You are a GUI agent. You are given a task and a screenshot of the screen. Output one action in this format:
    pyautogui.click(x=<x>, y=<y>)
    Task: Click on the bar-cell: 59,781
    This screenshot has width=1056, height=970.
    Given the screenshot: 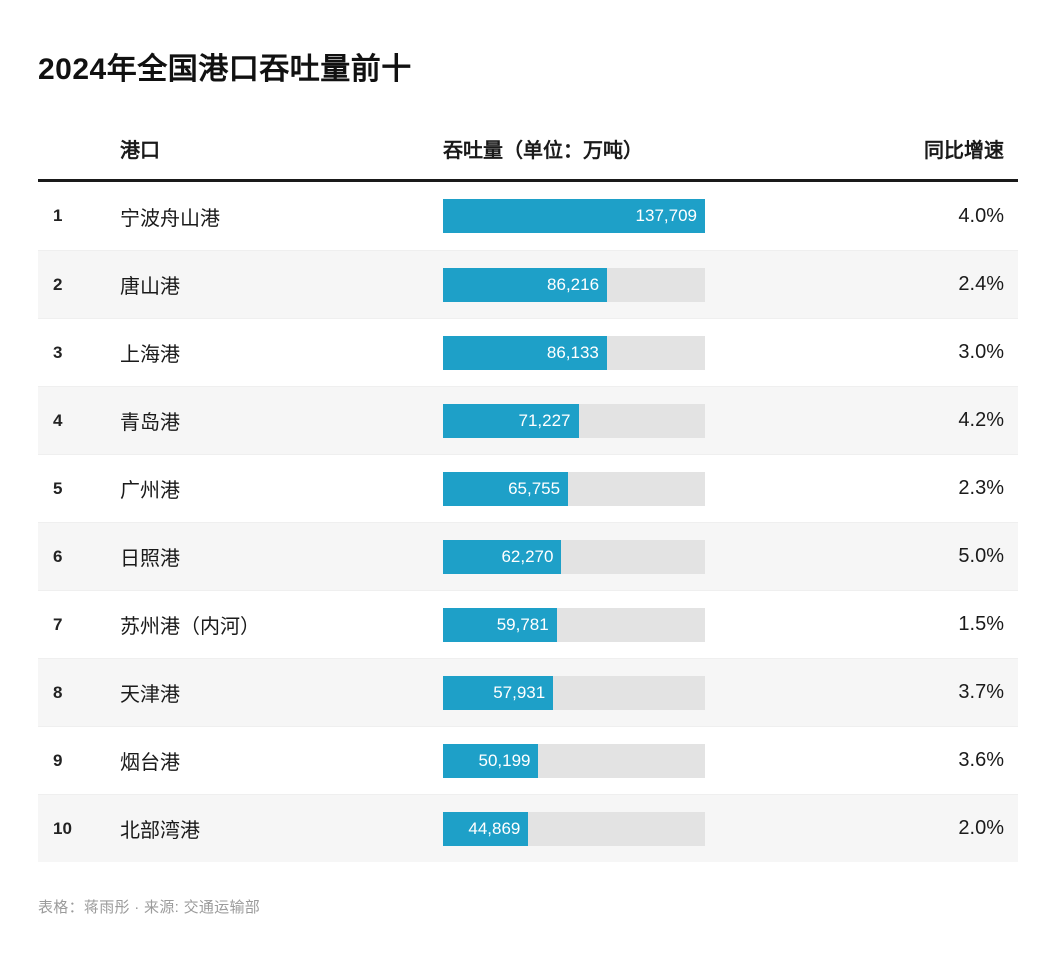 What is the action you would take?
    pyautogui.click(x=574, y=624)
    